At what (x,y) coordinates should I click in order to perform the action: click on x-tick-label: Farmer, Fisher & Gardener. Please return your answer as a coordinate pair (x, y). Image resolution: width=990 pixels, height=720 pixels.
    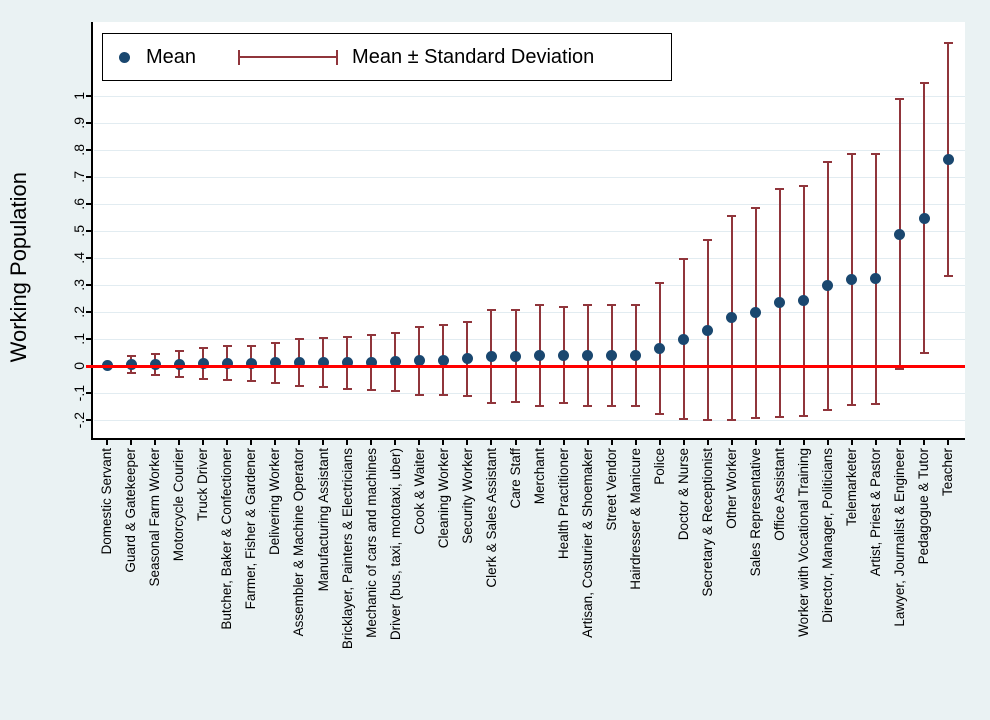
    Looking at the image, I should click on (251, 529).